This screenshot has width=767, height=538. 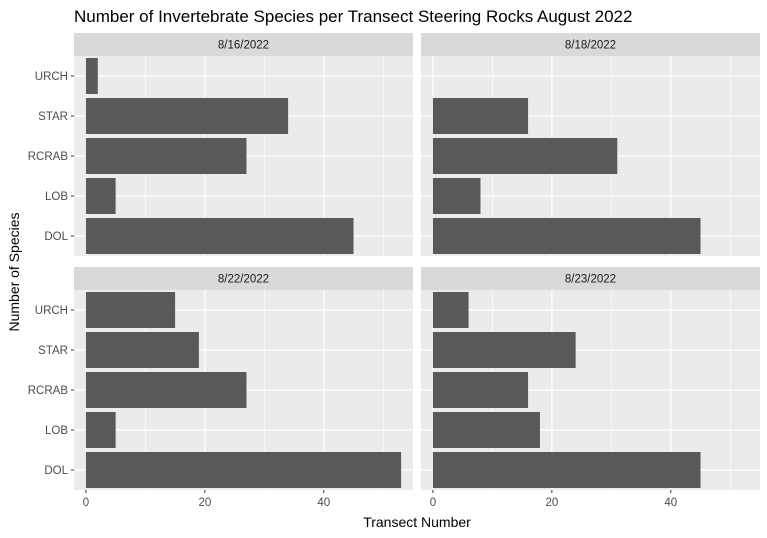 I want to click on facet-strip-label: 8/16/2022, so click(x=243, y=46).